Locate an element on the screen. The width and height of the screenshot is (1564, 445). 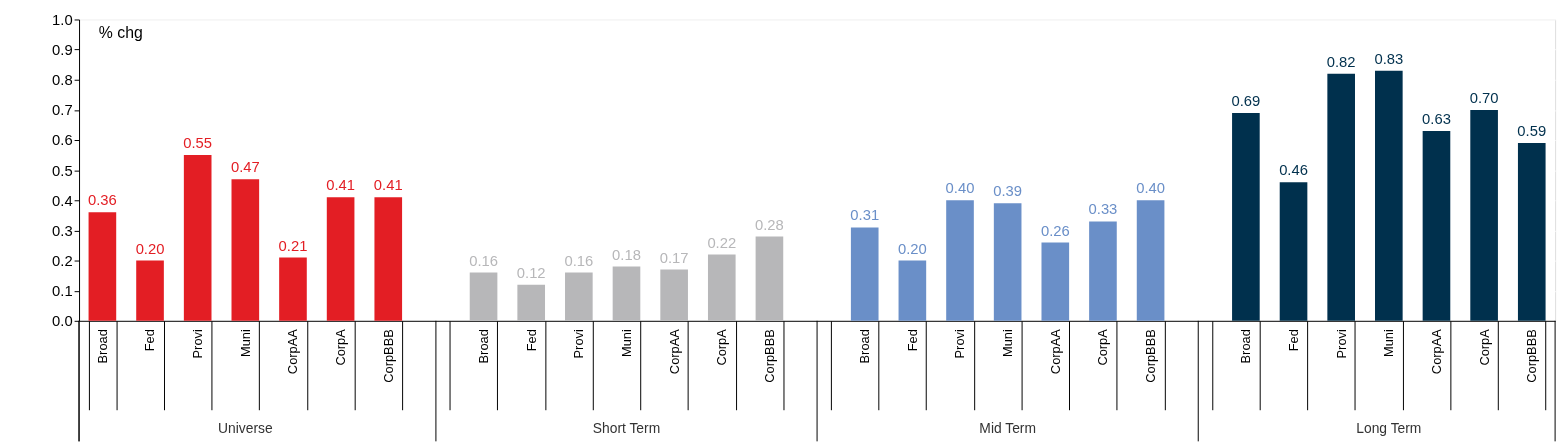
y-tick-label: 0.4 is located at coordinates (62, 200).